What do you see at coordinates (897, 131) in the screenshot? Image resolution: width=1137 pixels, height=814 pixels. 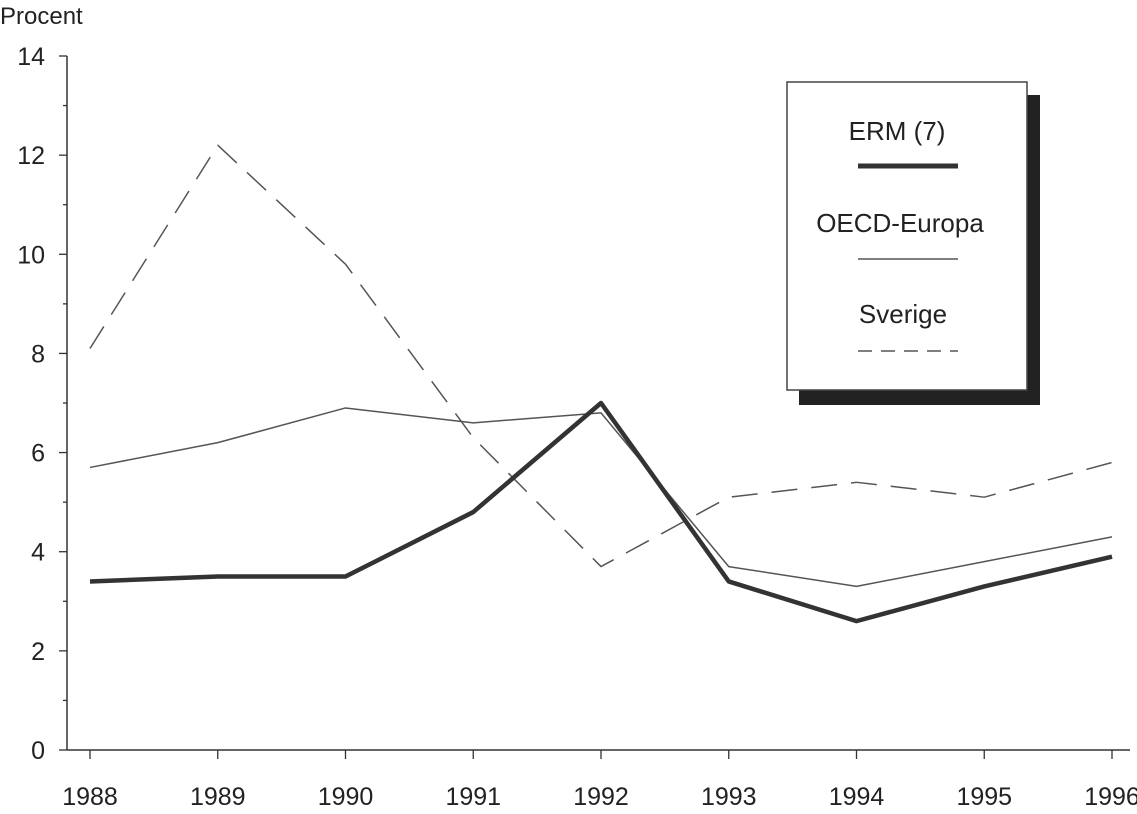 I see `legend-label-erm: ERM (7)` at bounding box center [897, 131].